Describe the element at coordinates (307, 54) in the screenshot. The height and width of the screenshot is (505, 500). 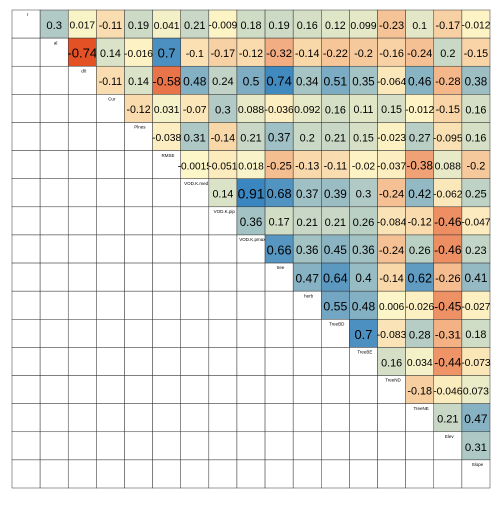
I see `cell-label: -0.14` at that location.